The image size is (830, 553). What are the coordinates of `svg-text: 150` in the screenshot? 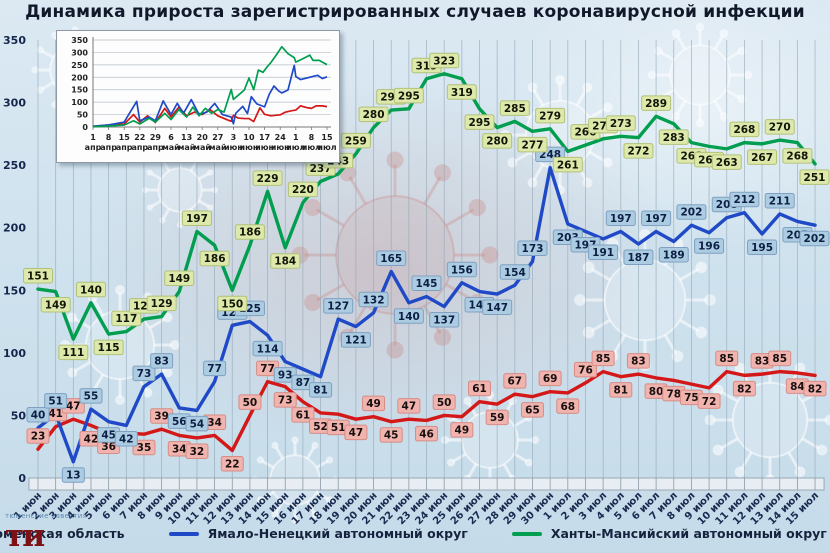 It's located at (232, 304).